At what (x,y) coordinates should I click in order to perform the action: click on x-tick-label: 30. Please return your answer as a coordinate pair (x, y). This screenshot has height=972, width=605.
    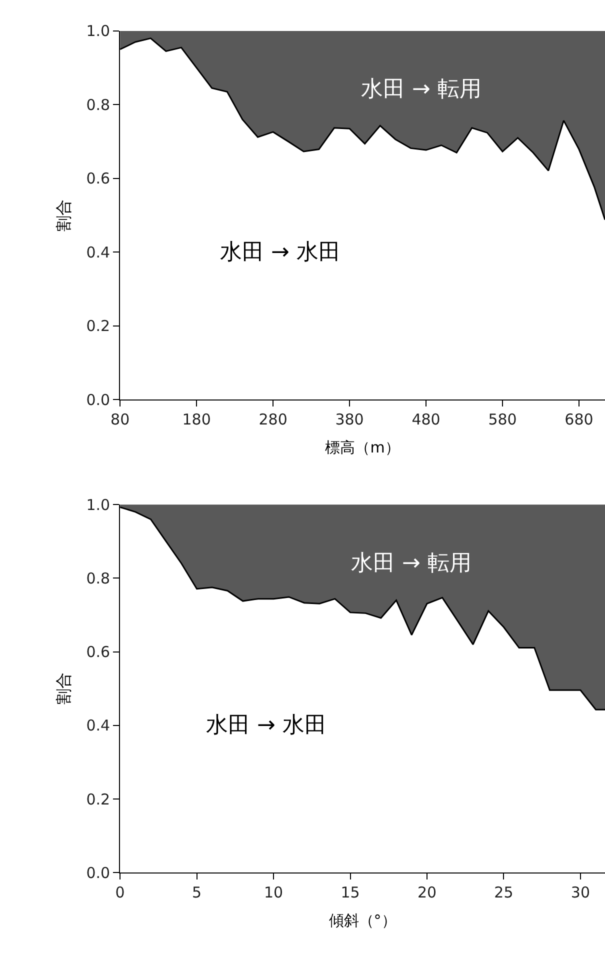
    Looking at the image, I should click on (580, 893).